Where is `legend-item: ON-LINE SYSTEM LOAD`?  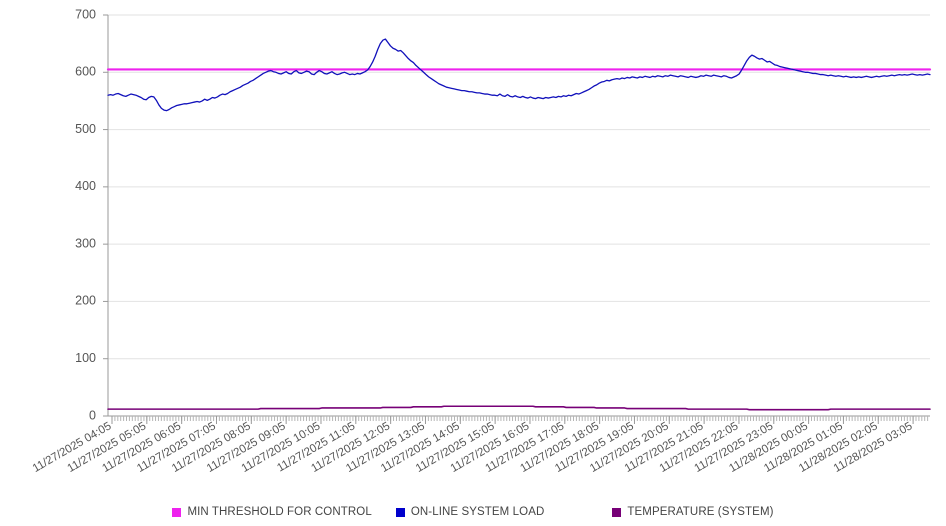
legend-item: ON-LINE SYSTEM LOAD is located at coordinates (470, 512).